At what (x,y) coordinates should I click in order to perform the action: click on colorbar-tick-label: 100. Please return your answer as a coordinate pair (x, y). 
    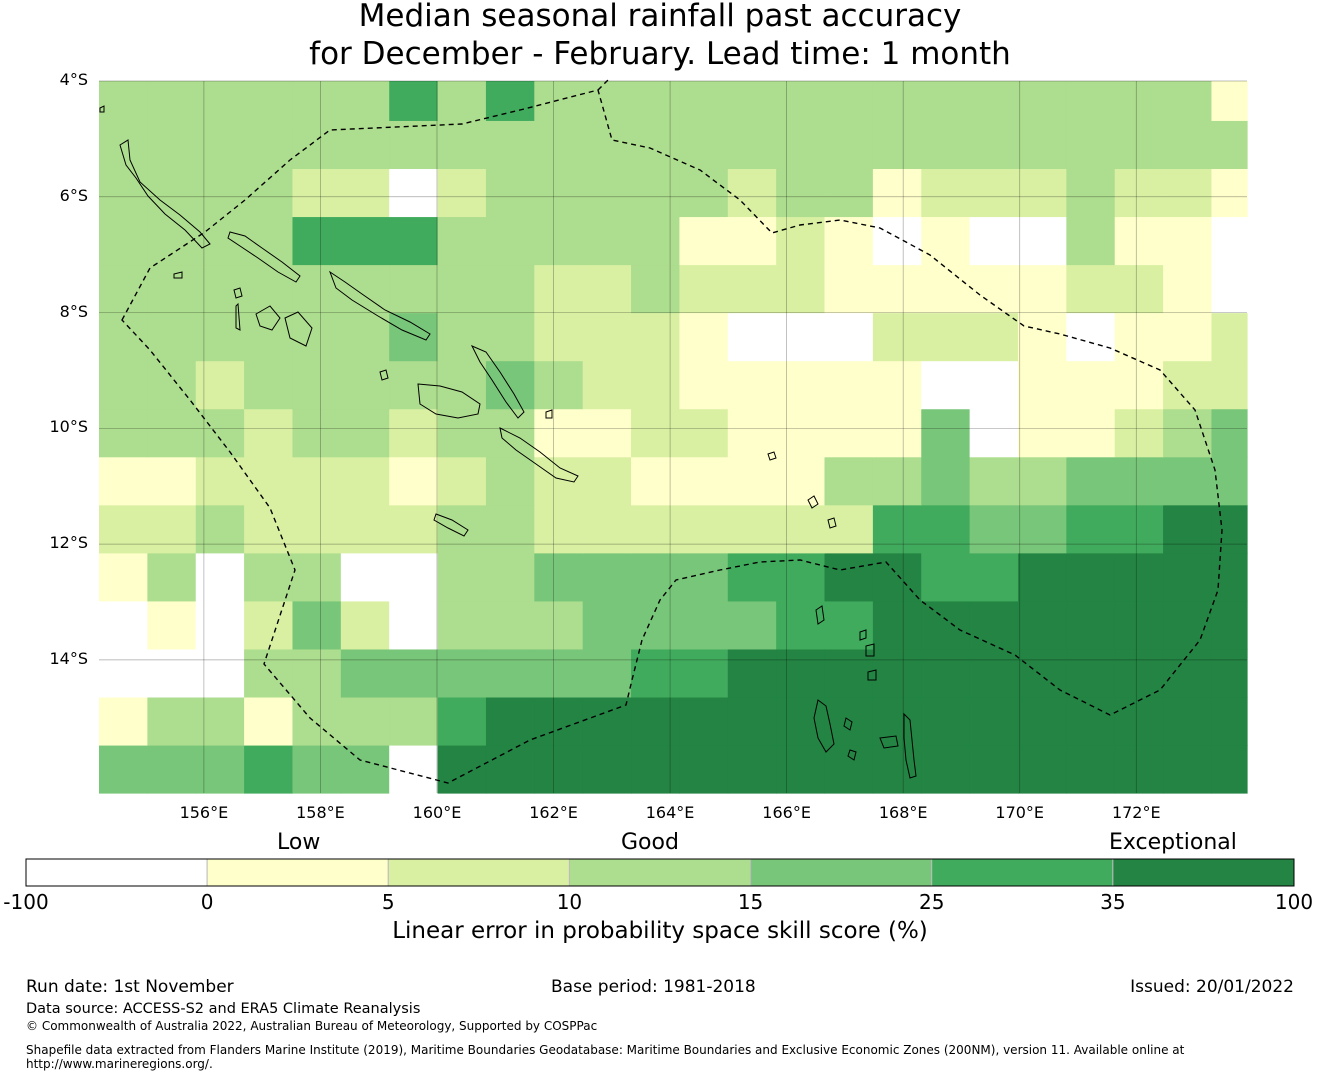
    Looking at the image, I should click on (1294, 902).